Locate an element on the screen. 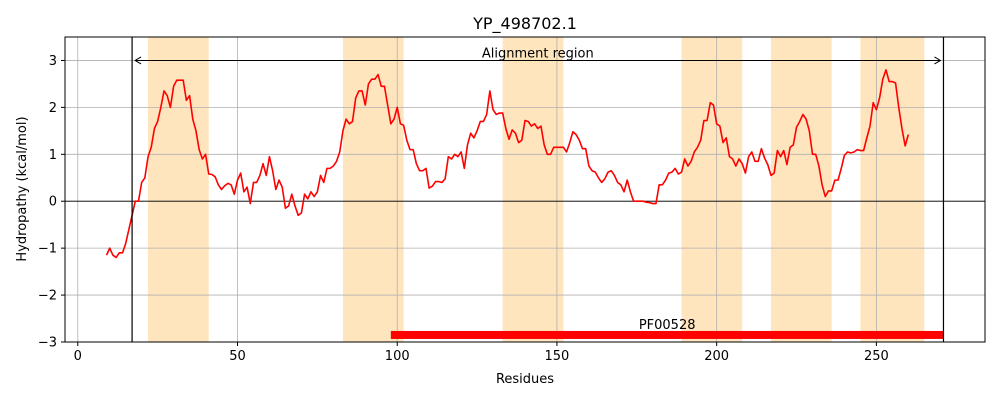 This screenshot has width=1000, height=400. x-tick-label: 0 is located at coordinates (78, 356).